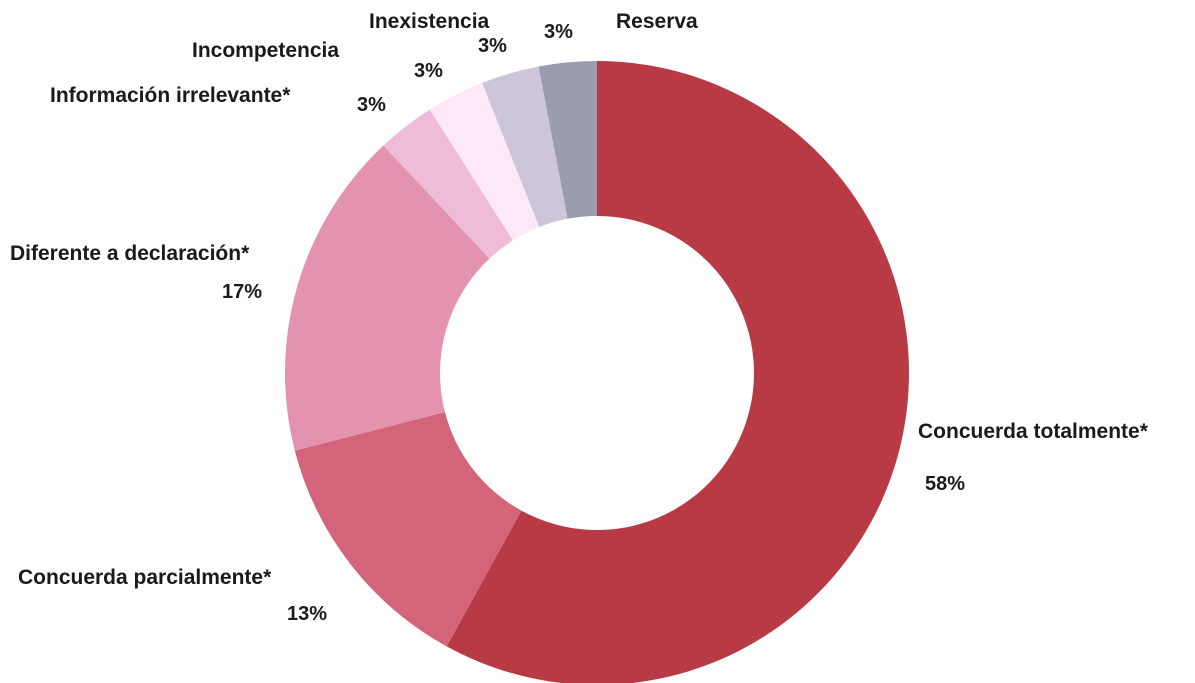 This screenshot has width=1195, height=683. Describe the element at coordinates (429, 21) in the screenshot. I see `slice-label-inexistencia: Inexistencia` at that location.